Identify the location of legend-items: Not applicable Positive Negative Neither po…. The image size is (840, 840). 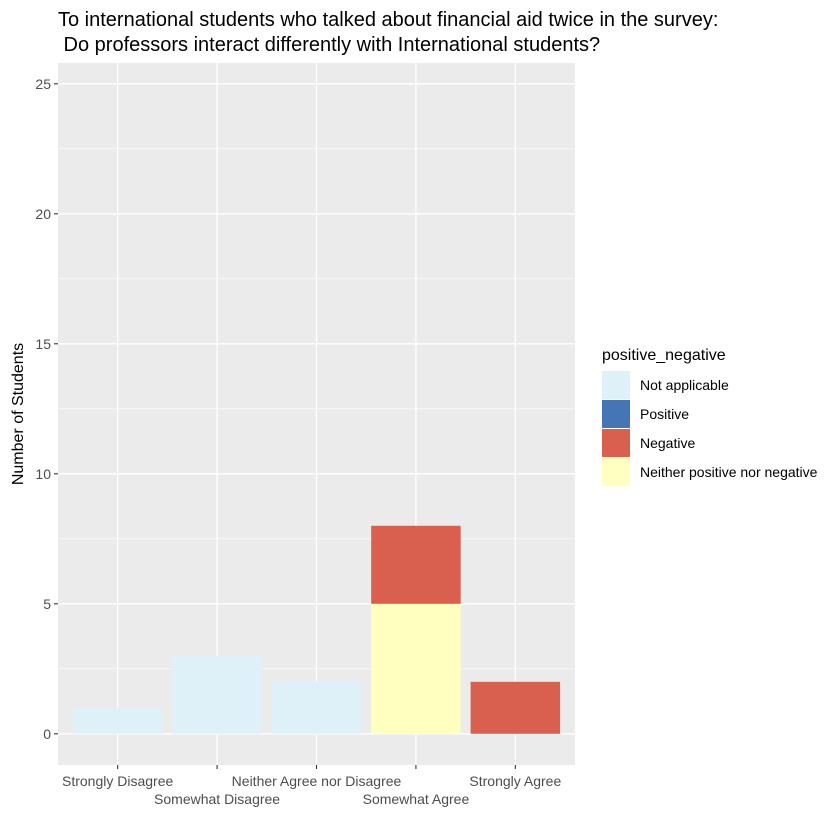
(710, 428).